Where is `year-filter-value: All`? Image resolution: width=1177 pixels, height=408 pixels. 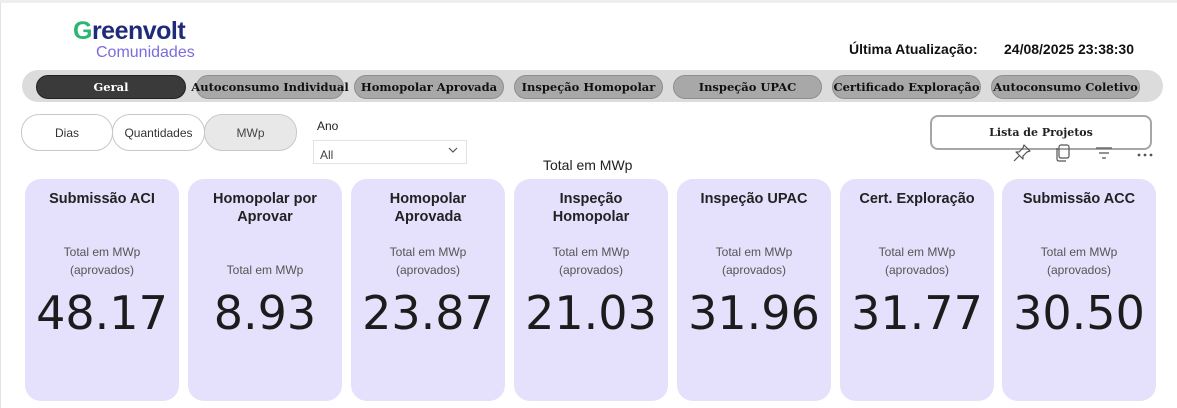 year-filter-value: All is located at coordinates (327, 155).